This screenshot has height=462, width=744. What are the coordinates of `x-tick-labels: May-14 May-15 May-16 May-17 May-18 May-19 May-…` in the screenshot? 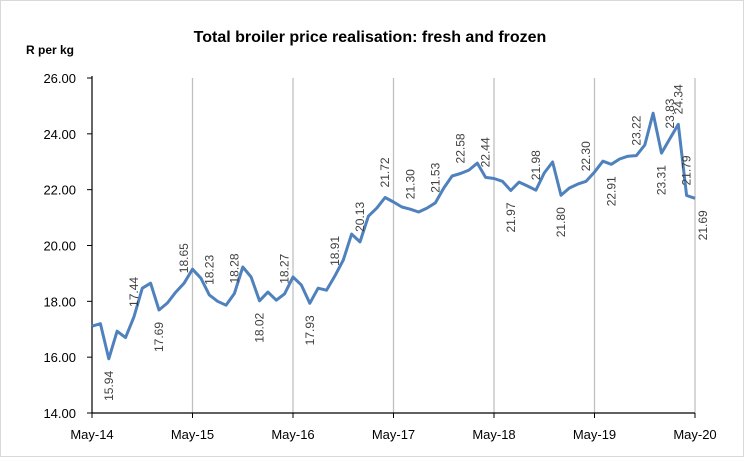 It's located at (393, 434).